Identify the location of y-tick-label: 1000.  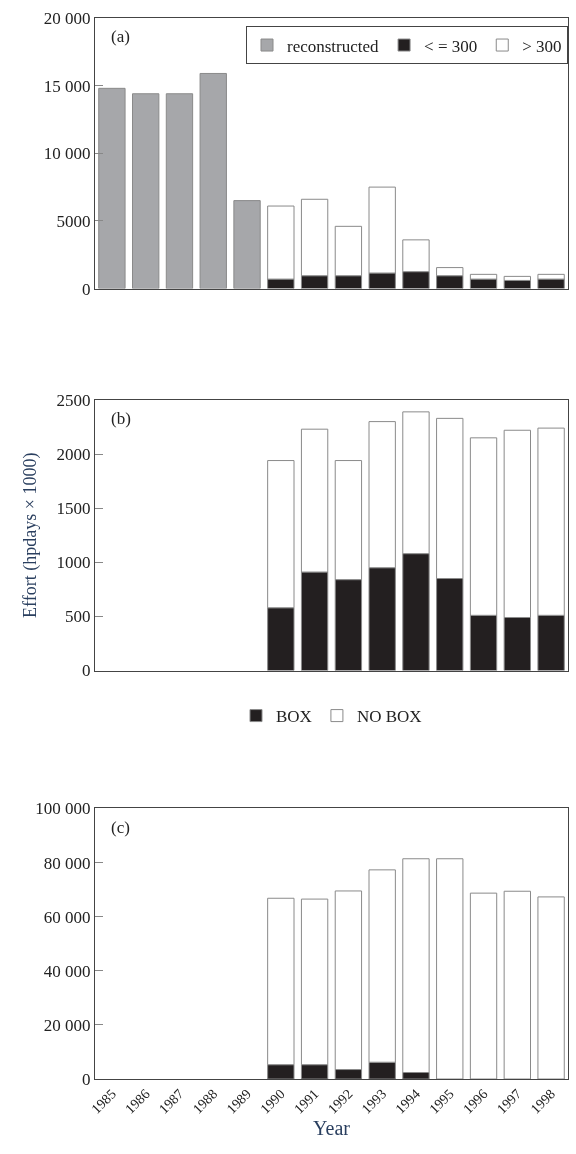
(73, 563).